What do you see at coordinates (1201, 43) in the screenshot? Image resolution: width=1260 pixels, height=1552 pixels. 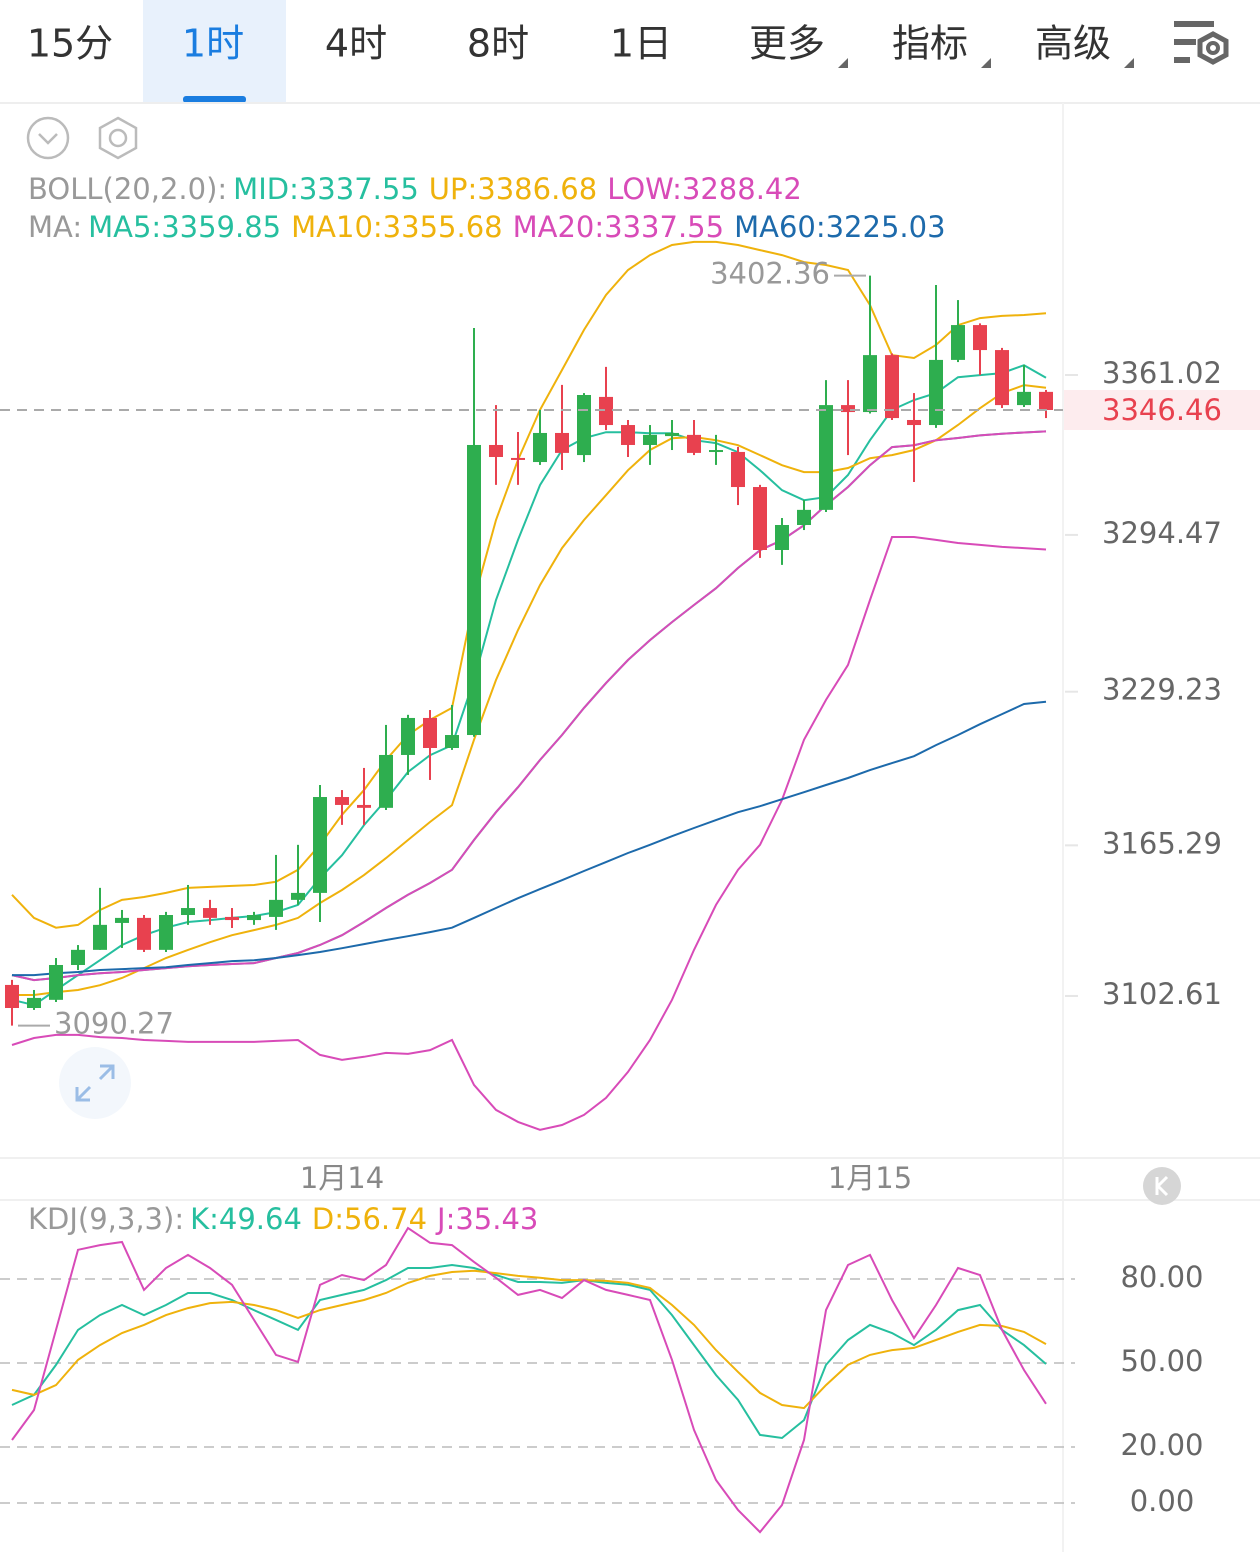 I see `settings-icon` at bounding box center [1201, 43].